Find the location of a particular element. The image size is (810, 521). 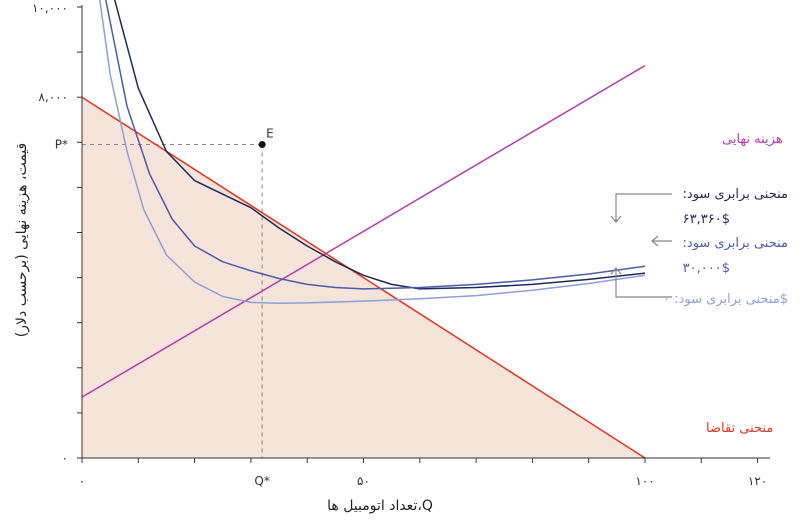

marginal-cost-label: هزینه نهایی is located at coordinates (752, 139).